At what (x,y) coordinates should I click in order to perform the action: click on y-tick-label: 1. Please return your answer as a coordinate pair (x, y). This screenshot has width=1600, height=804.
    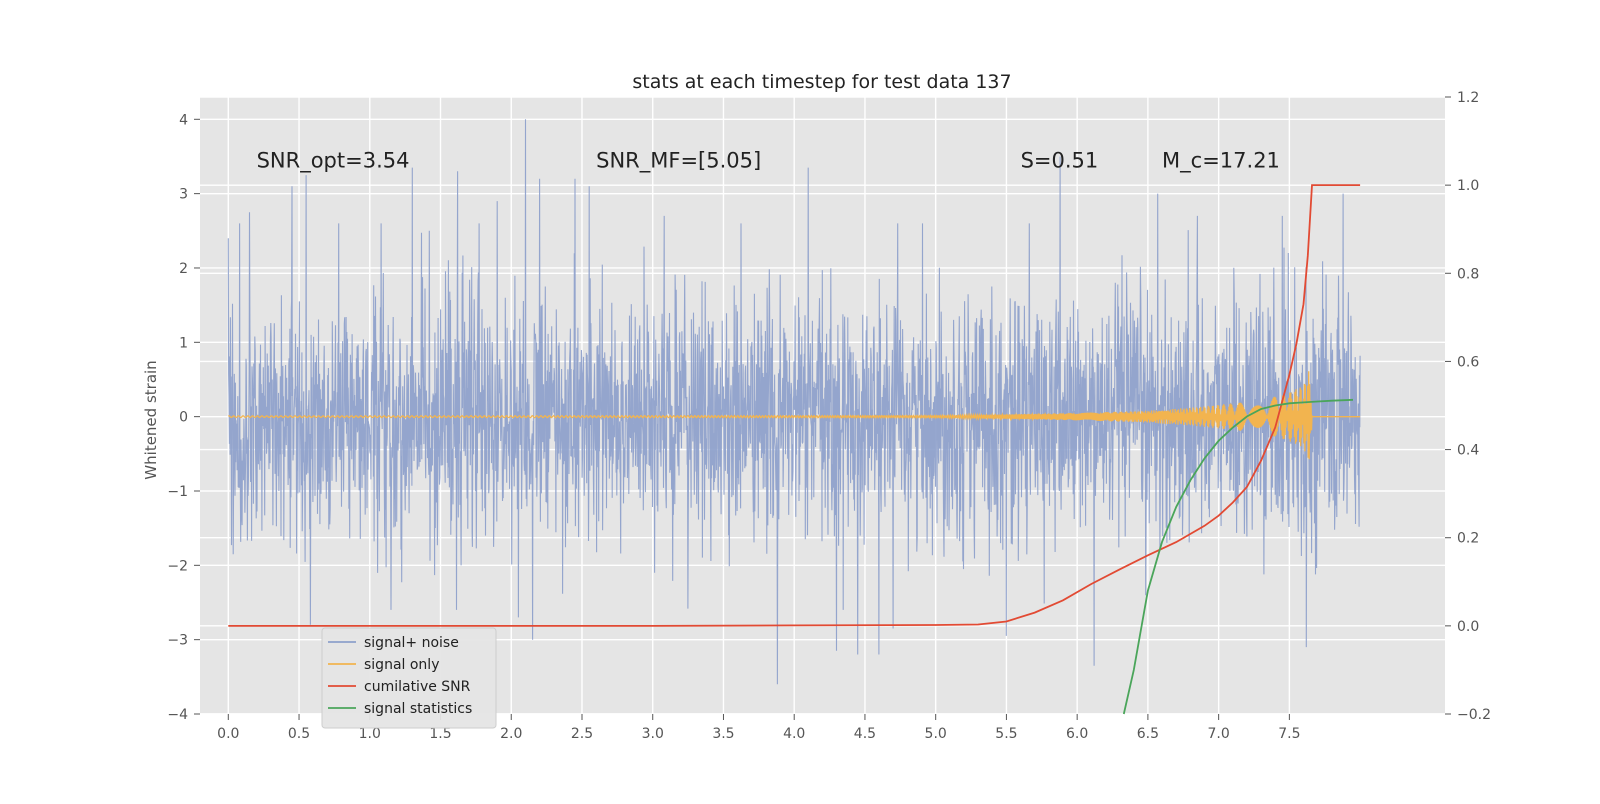
    Looking at the image, I should click on (183, 343).